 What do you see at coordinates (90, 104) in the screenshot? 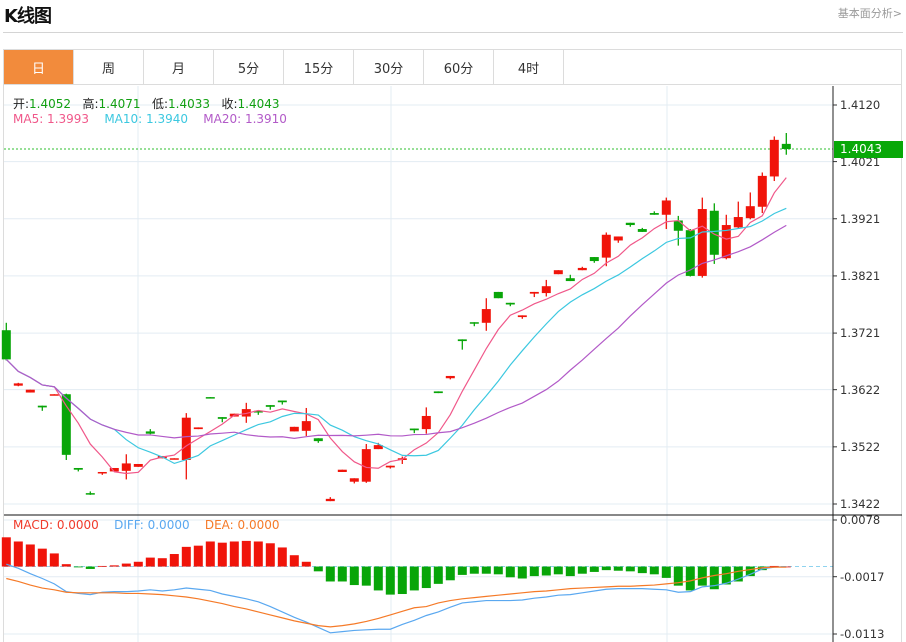
I see `high-label: 高:` at bounding box center [90, 104].